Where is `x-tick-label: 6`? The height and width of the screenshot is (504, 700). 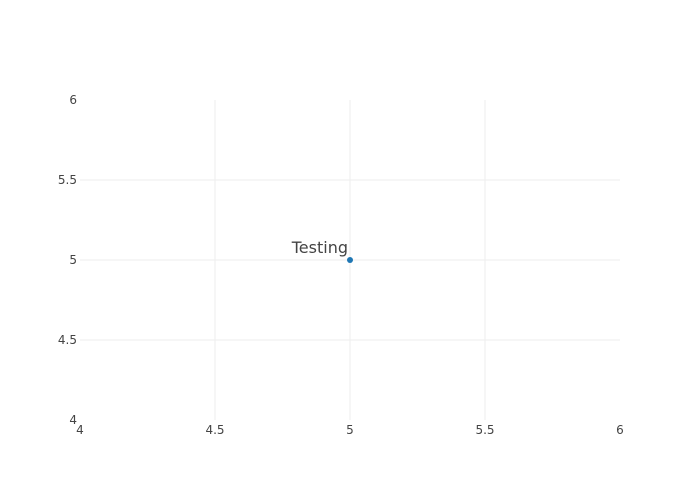 x-tick-label: 6 is located at coordinates (620, 430).